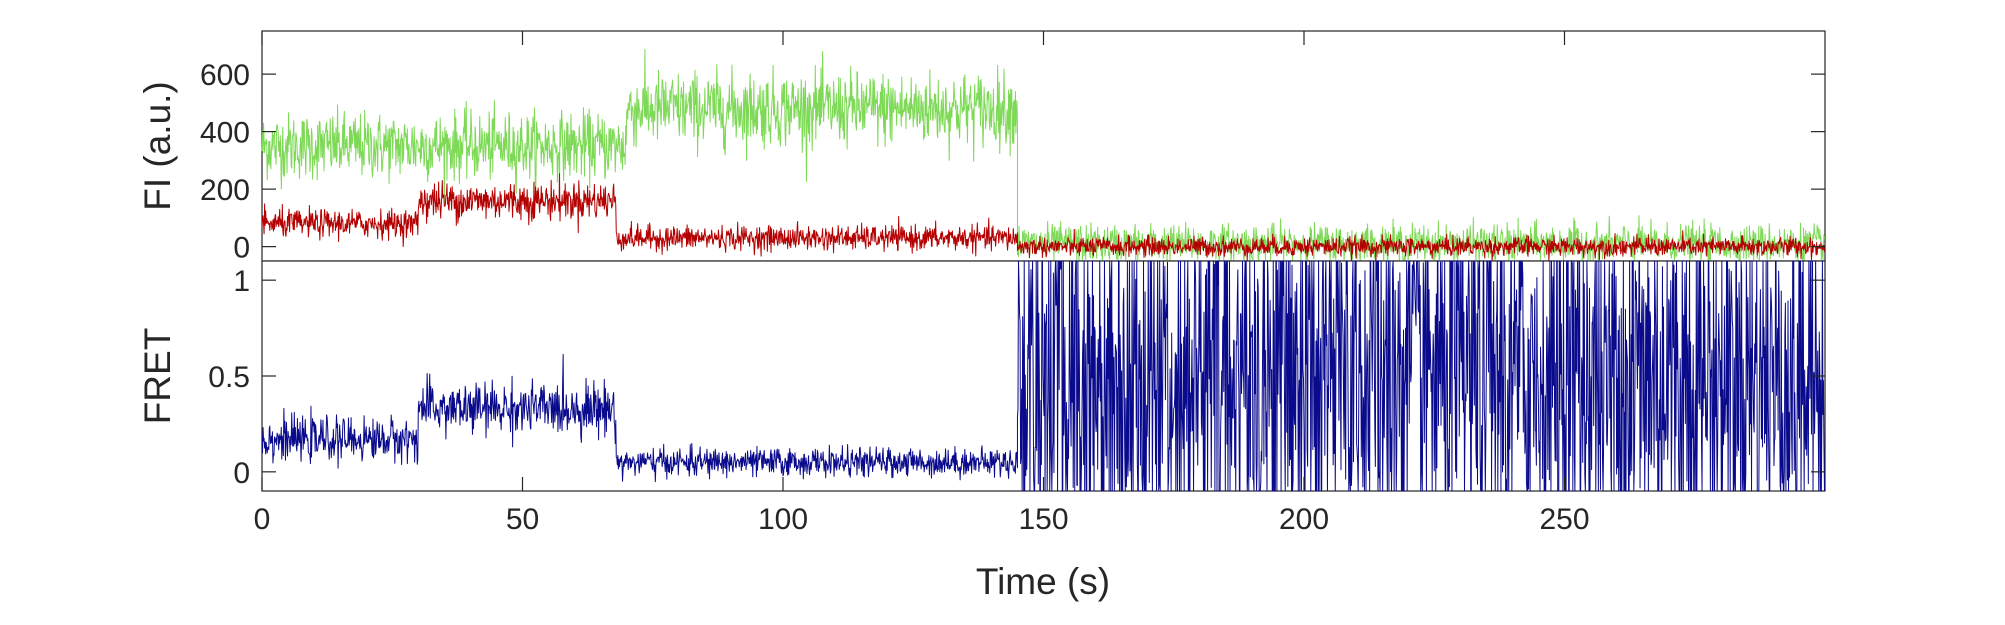 This screenshot has width=2005, height=625. What do you see at coordinates (783, 519) in the screenshot?
I see `x-tick-label: 100` at bounding box center [783, 519].